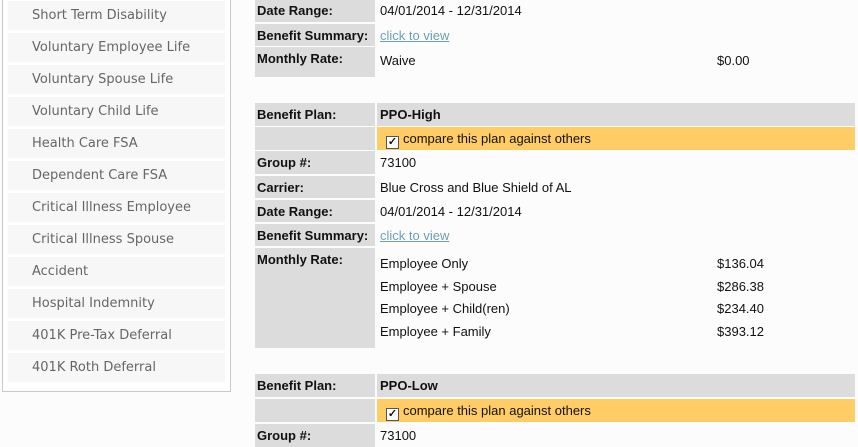  Describe the element at coordinates (116, 367) in the screenshot. I see `sidebar-item-401k-roth: 401K Roth Deferral` at that location.